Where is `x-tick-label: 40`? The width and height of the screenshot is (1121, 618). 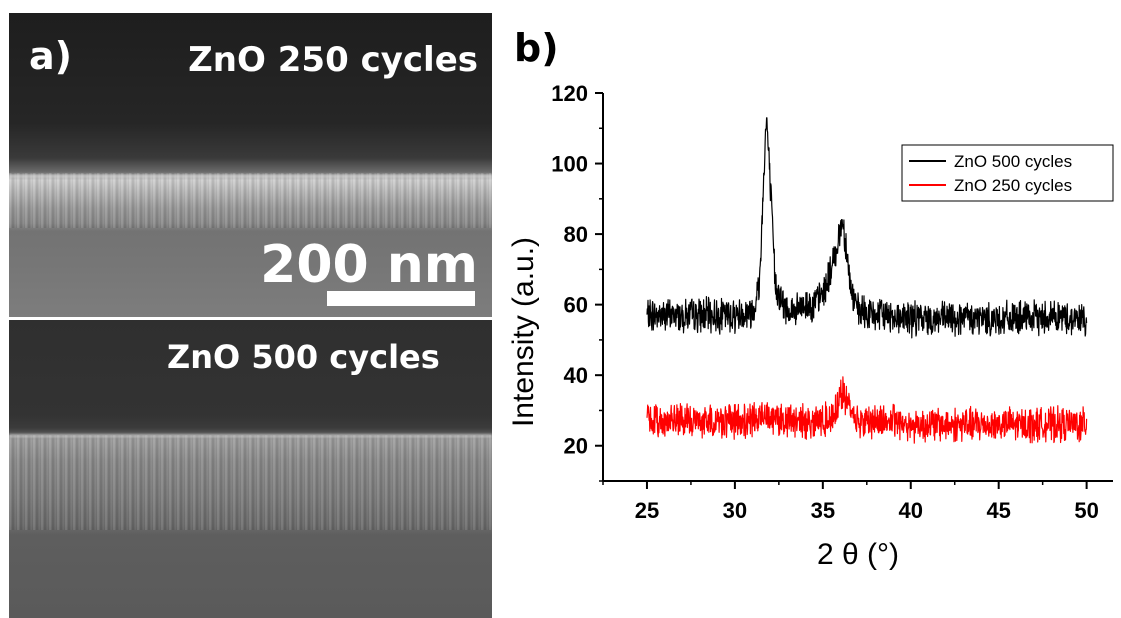
x-tick-label: 40 is located at coordinates (911, 510).